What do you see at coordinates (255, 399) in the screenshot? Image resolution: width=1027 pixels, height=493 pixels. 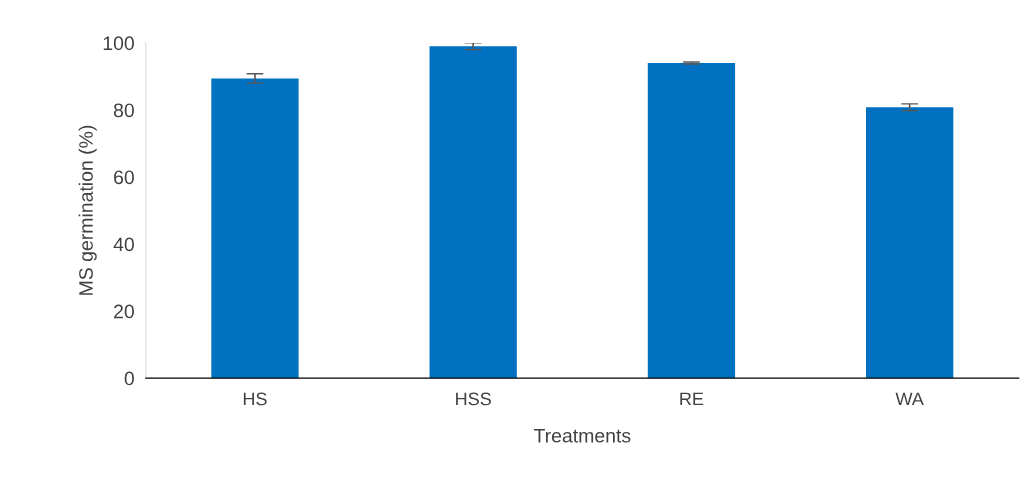 I see `x-tick-label: HS` at bounding box center [255, 399].